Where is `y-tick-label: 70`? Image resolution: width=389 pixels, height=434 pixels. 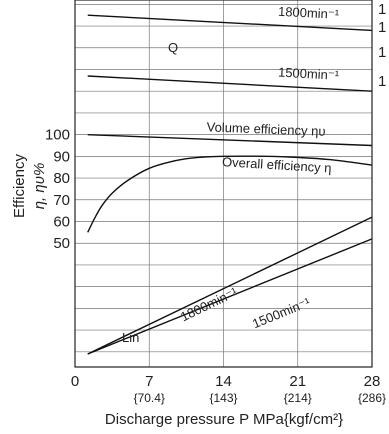 y-tick-label: 70 is located at coordinates (61, 200).